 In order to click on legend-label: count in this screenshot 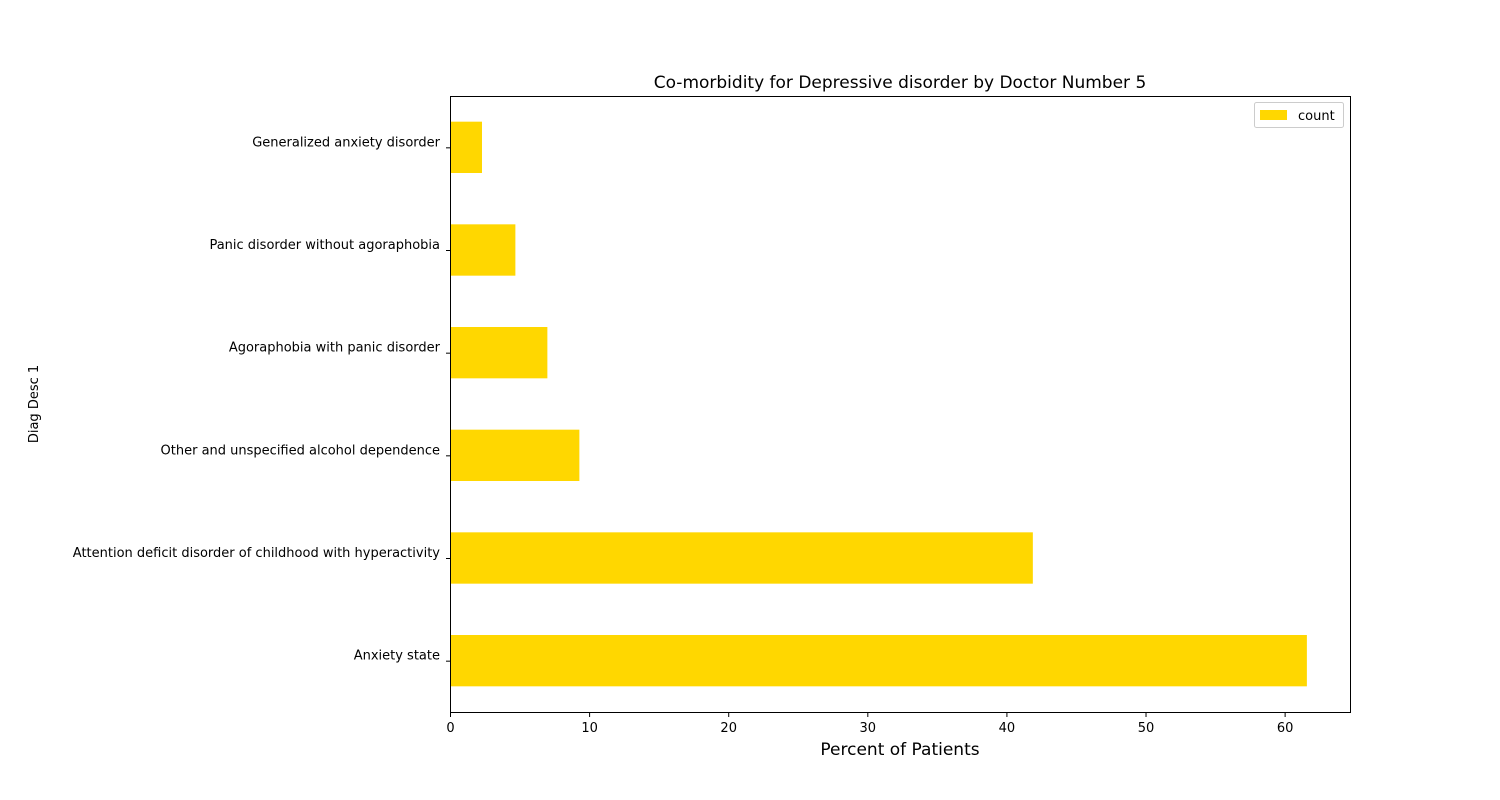, I will do `click(1316, 116)`.